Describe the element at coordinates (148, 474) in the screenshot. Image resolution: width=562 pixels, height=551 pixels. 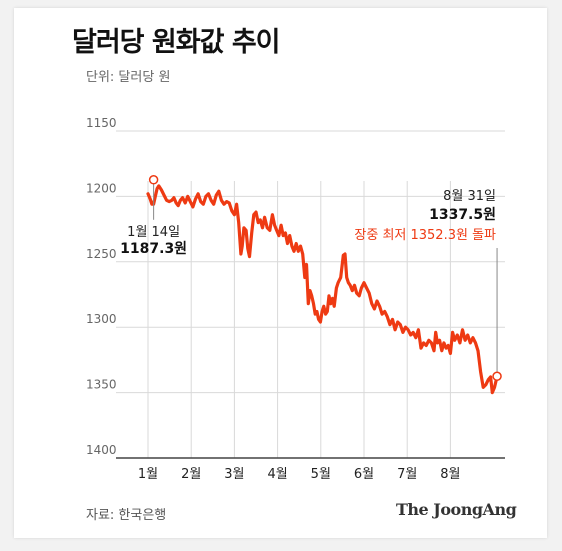
I see `x-tick-label: 1월` at that location.